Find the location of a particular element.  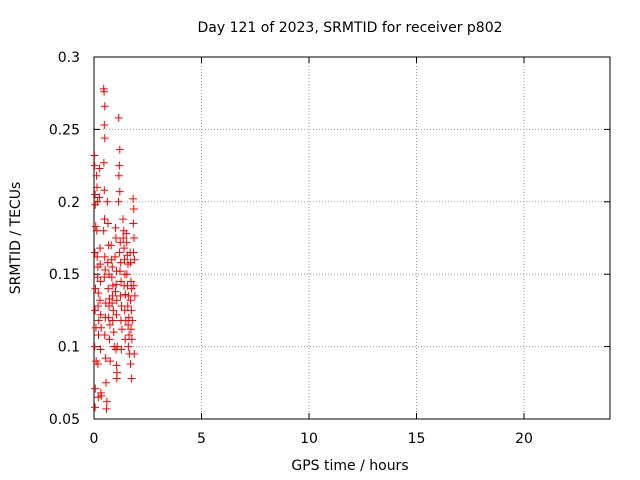

y-tick-label: 0.25 is located at coordinates (64, 130).